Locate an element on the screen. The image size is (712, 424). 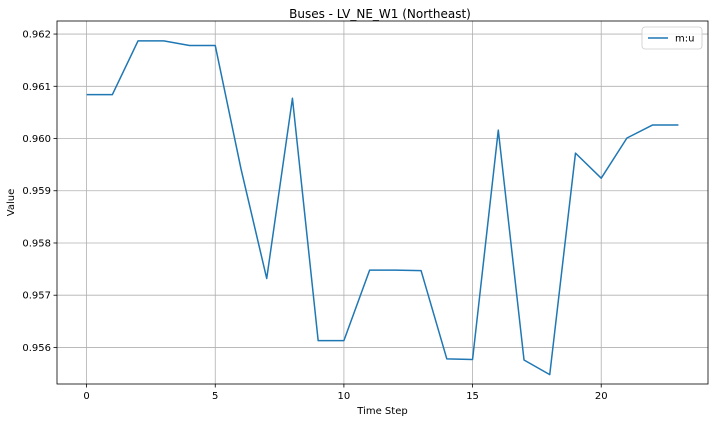
x-axis-ticks: 0 5 10 15 20 is located at coordinates (345, 393).